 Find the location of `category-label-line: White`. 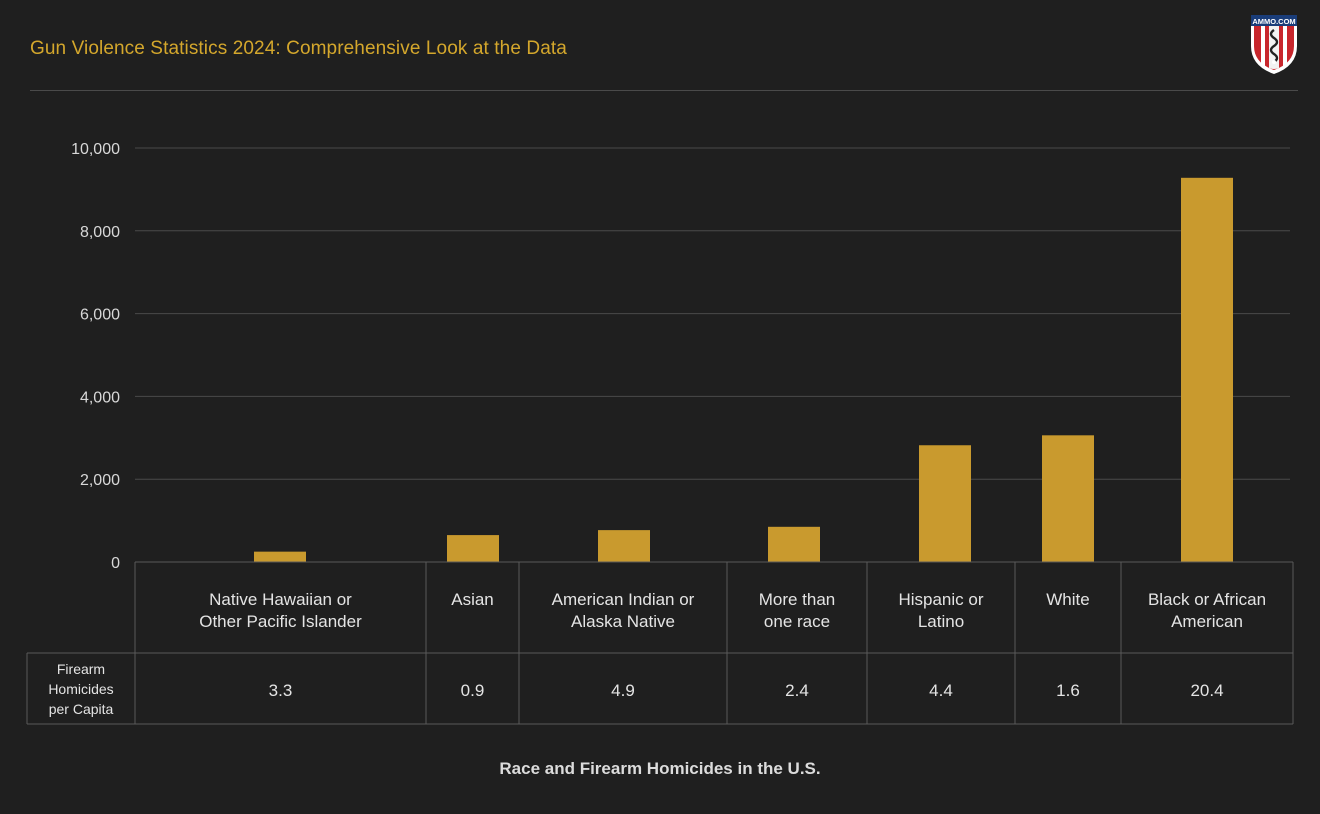

category-label-line: White is located at coordinates (1067, 599).